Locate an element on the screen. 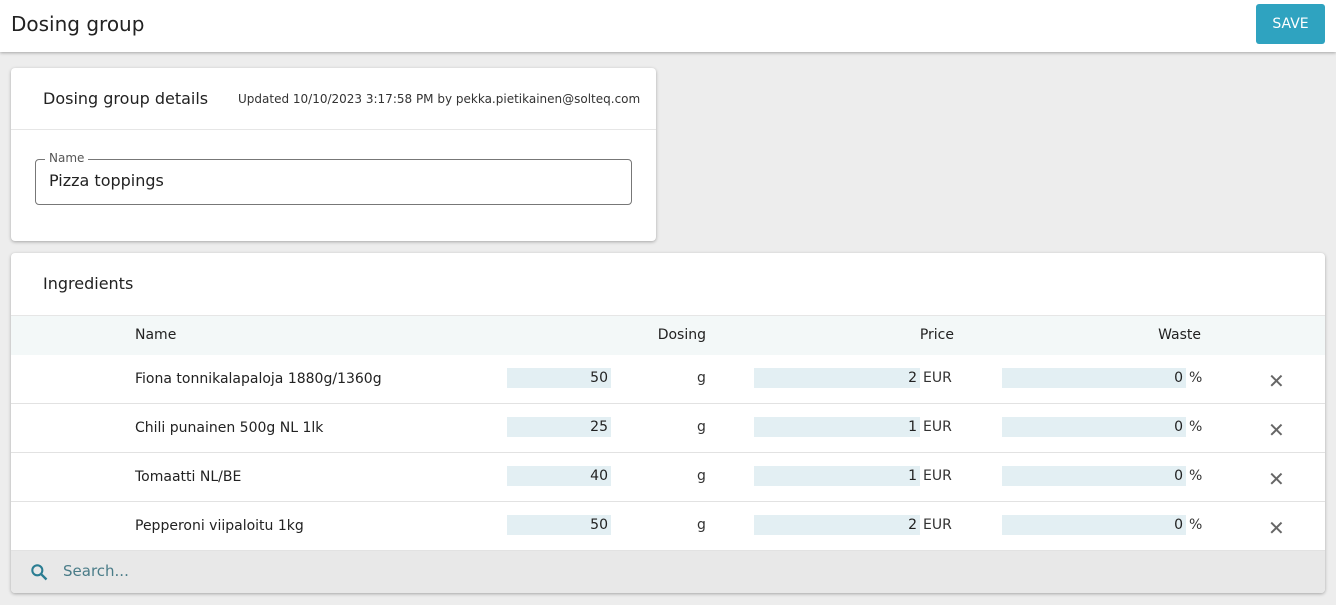 This screenshot has width=1336, height=605. col-name: Name is located at coordinates (156, 335).